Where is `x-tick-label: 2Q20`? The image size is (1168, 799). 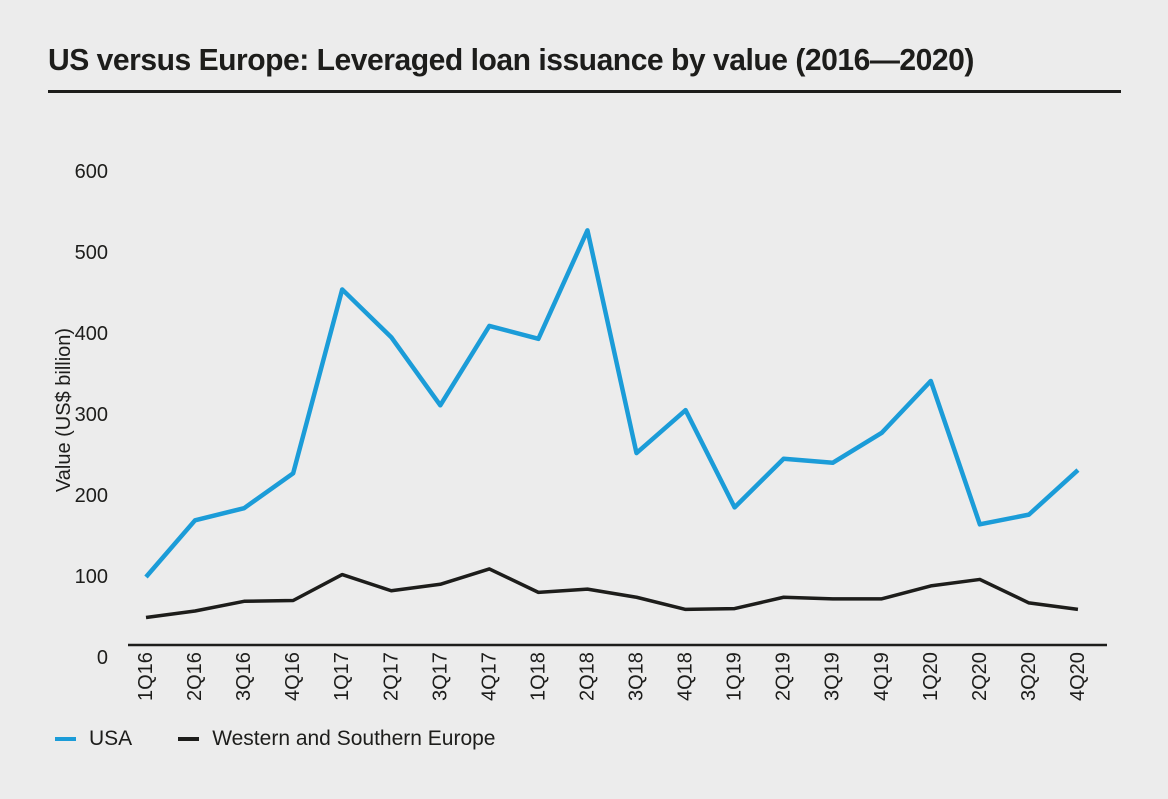 x-tick-label: 2Q20 is located at coordinates (980, 676).